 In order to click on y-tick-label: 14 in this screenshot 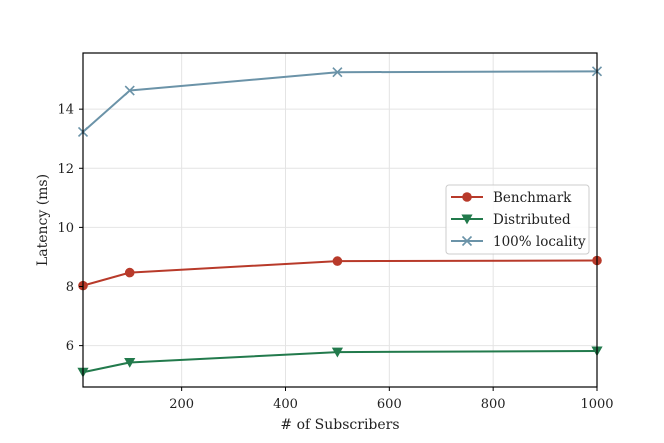, I will do `click(65, 110)`.